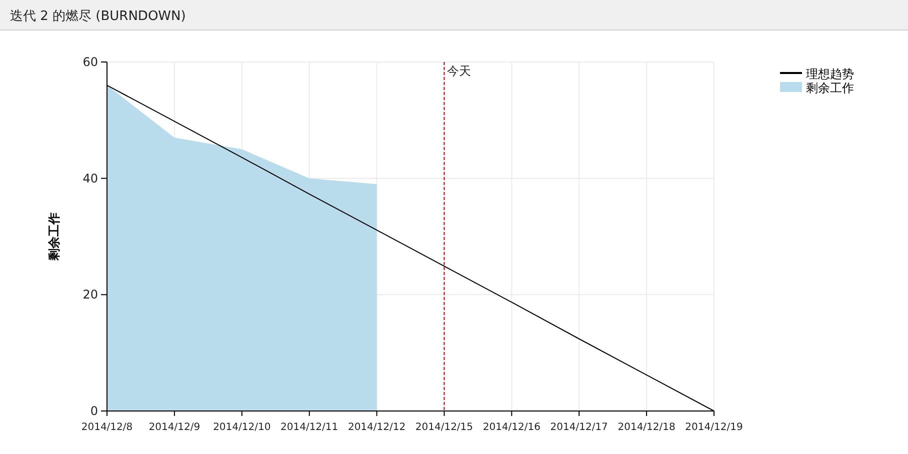  I want to click on legend-label: 剩余工作, so click(830, 88).